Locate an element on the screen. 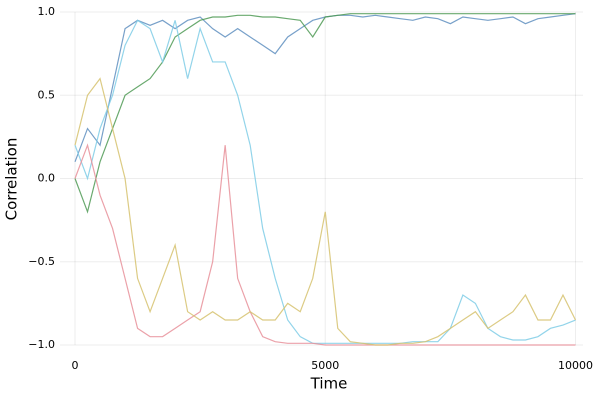 Image resolution: width=600 pixels, height=400 pixels. y-tick-label: −1.0 is located at coordinates (41, 344).